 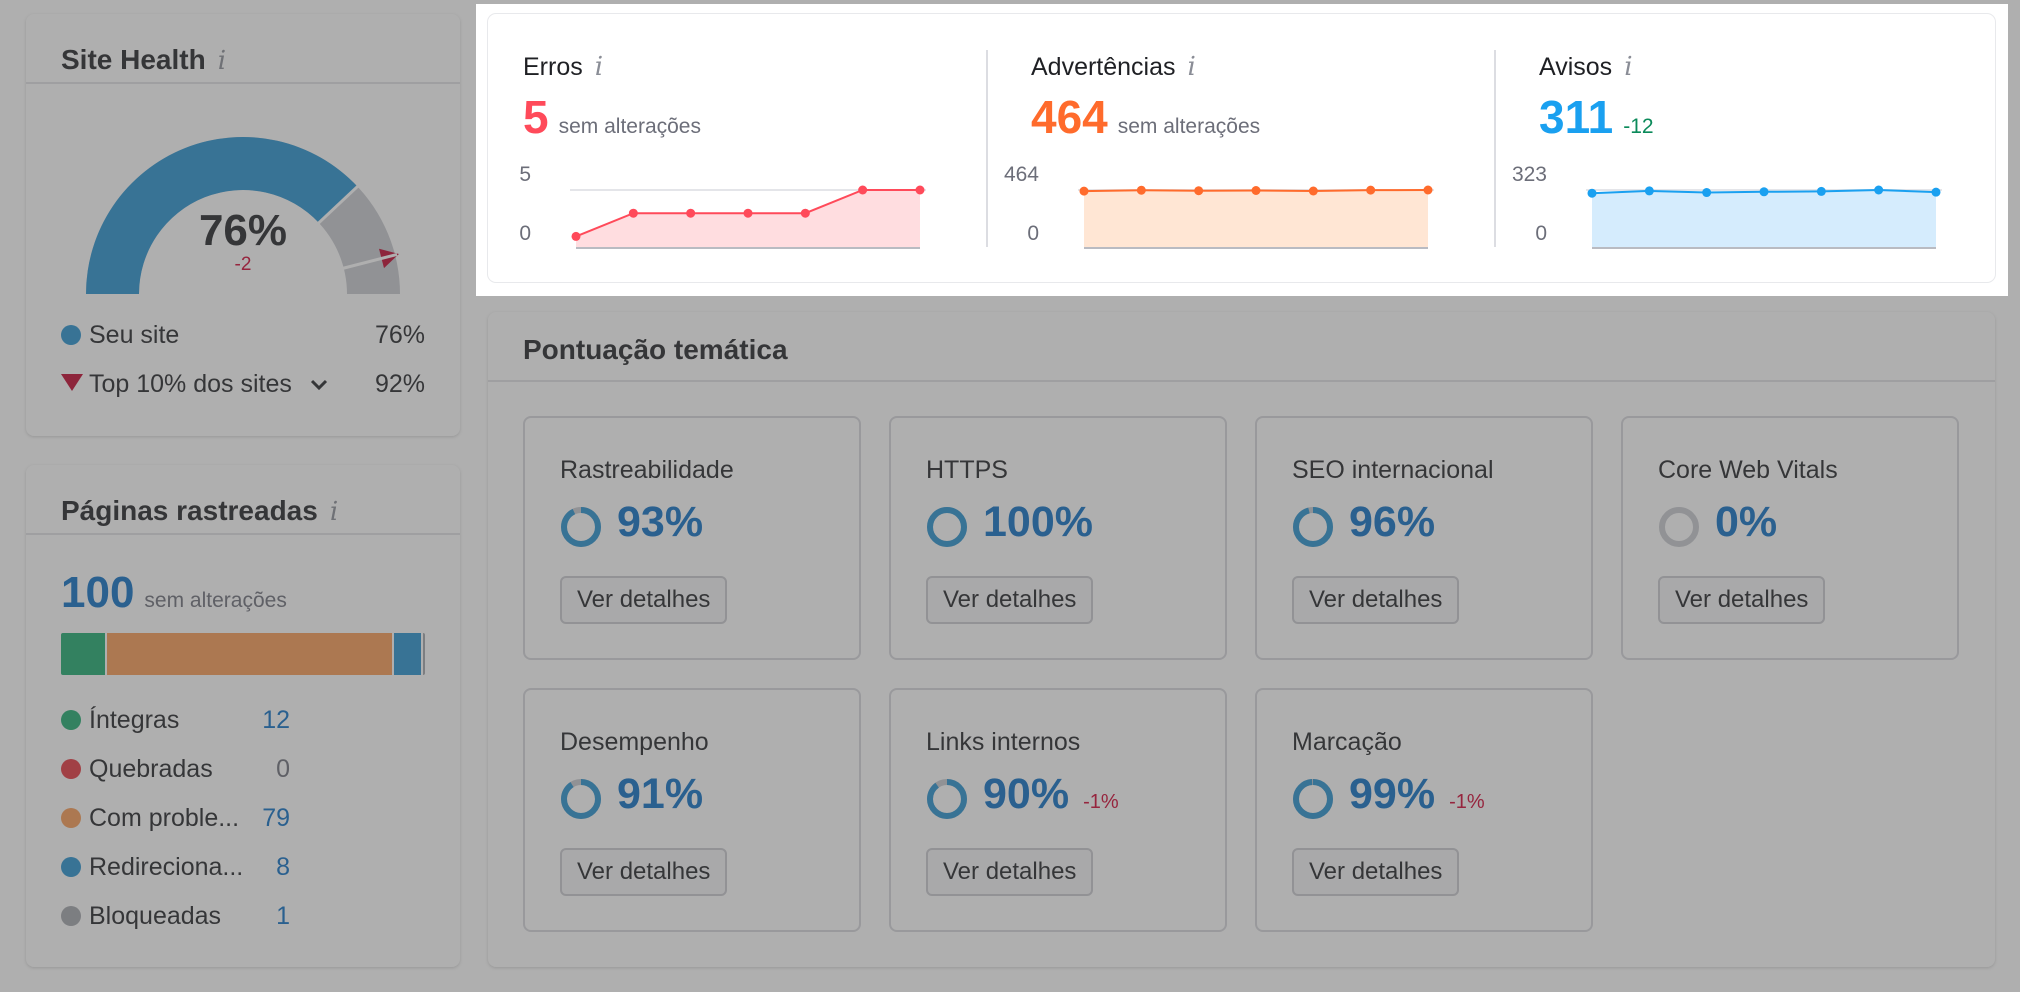 I want to click on crawled-legend-item: Íntegras, so click(x=120, y=720).